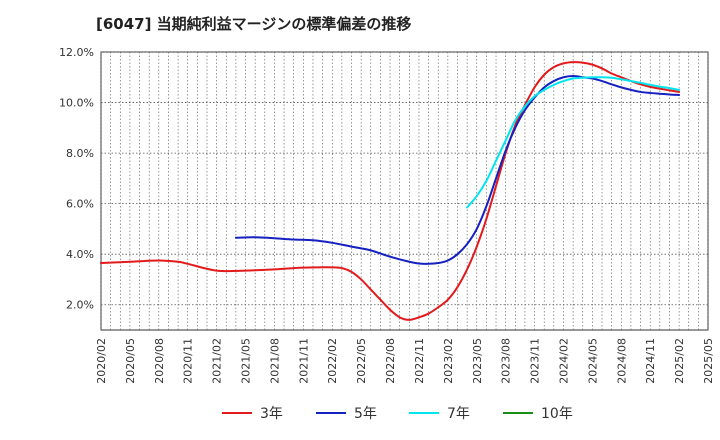  I want to click on x-tick-label: 2021/11, so click(303, 361).